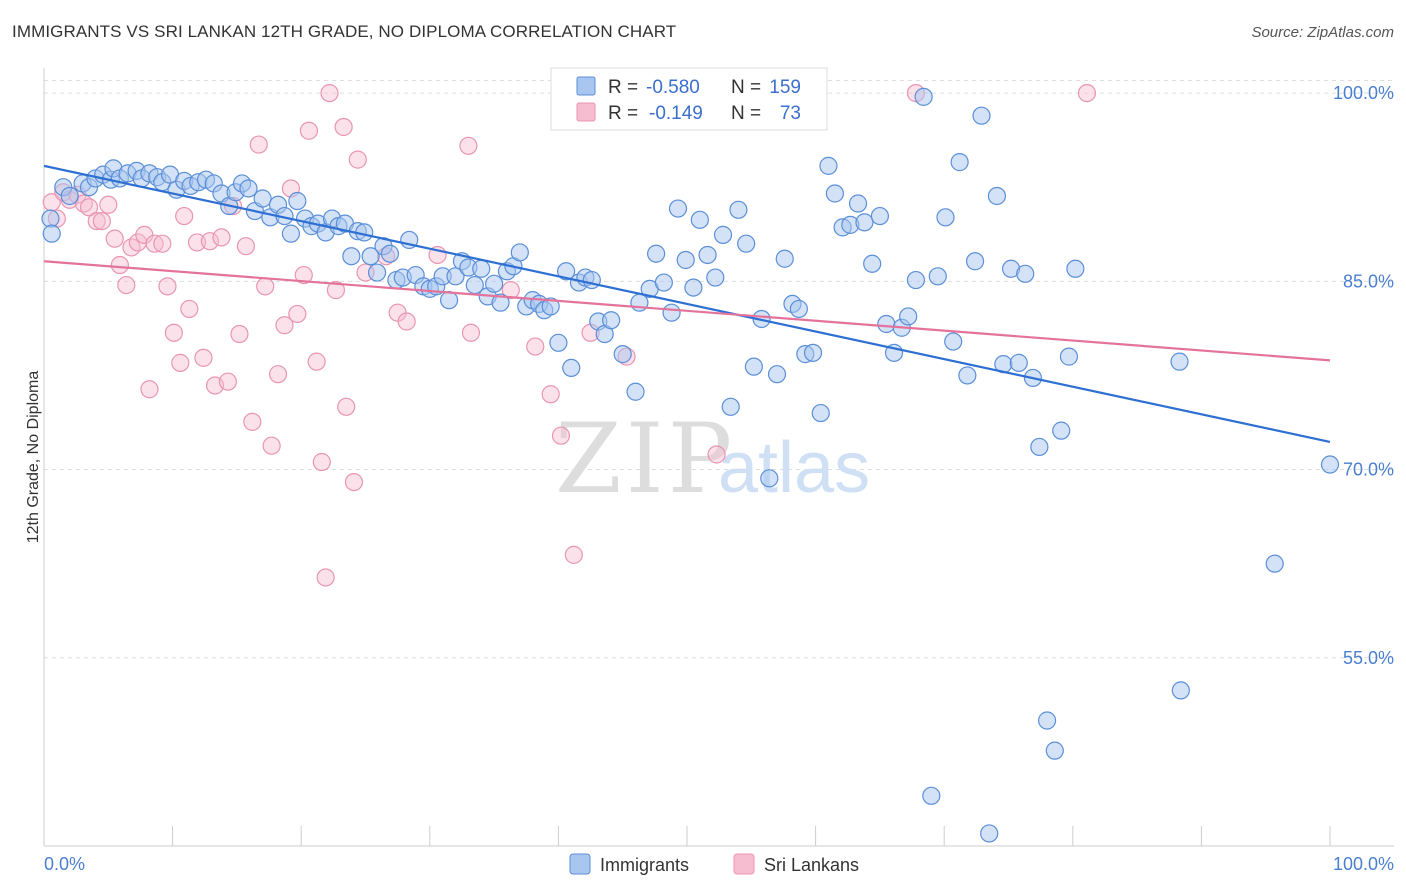 This screenshot has width=1406, height=892. Describe the element at coordinates (676, 113) in the screenshot. I see `legend-r-value-2: -0.149` at that location.